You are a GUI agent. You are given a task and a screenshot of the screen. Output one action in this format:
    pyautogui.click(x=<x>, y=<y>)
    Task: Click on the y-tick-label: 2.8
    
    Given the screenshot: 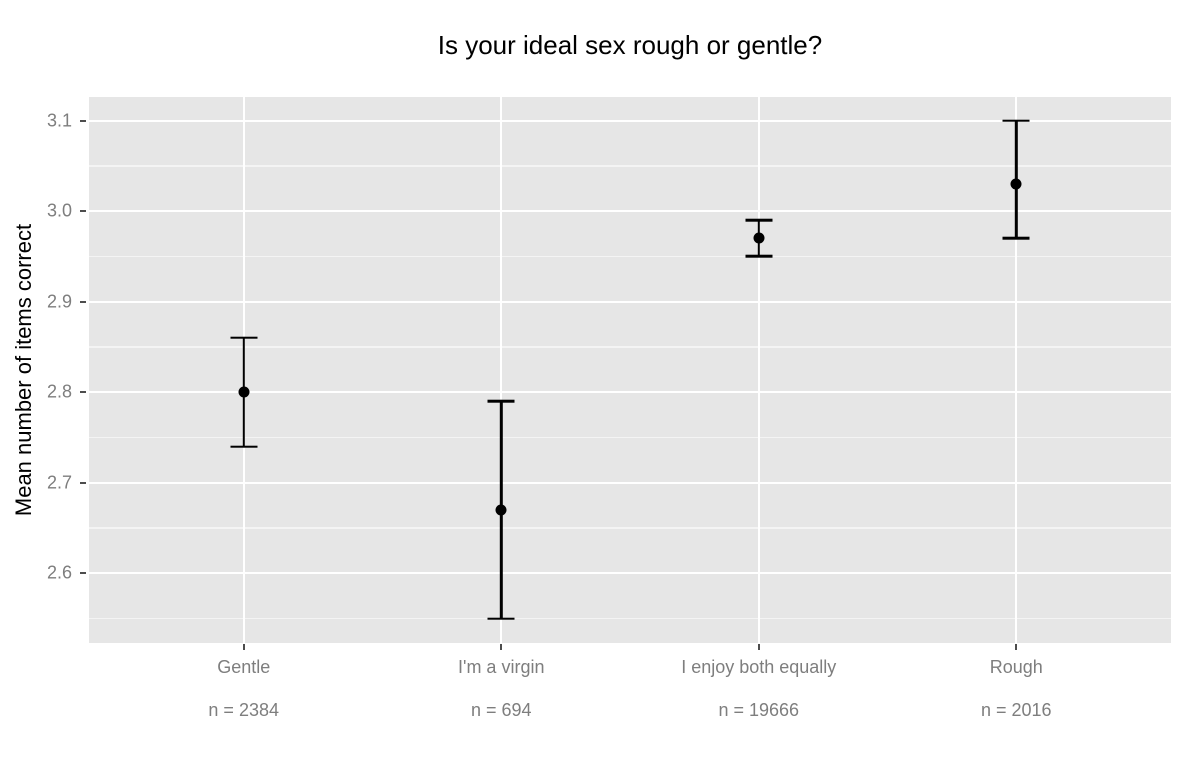 What is the action you would take?
    pyautogui.click(x=59, y=391)
    